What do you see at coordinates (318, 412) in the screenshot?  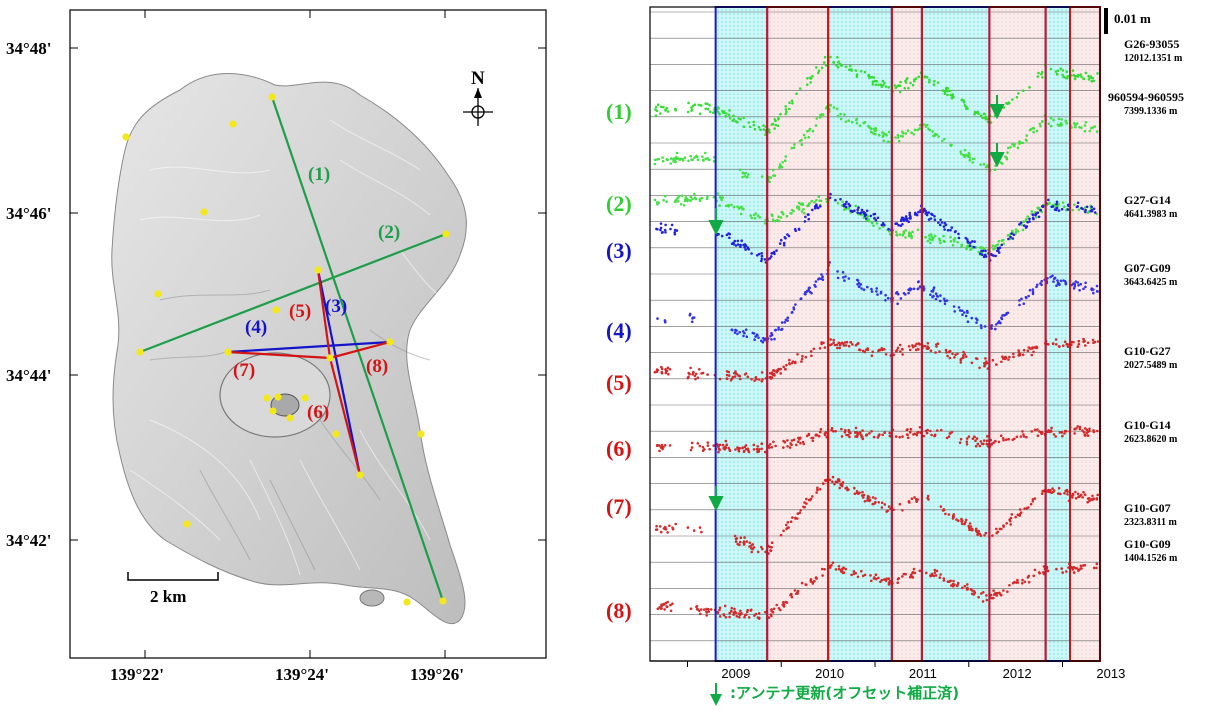 I see `baseline-label-6: (6)` at bounding box center [318, 412].